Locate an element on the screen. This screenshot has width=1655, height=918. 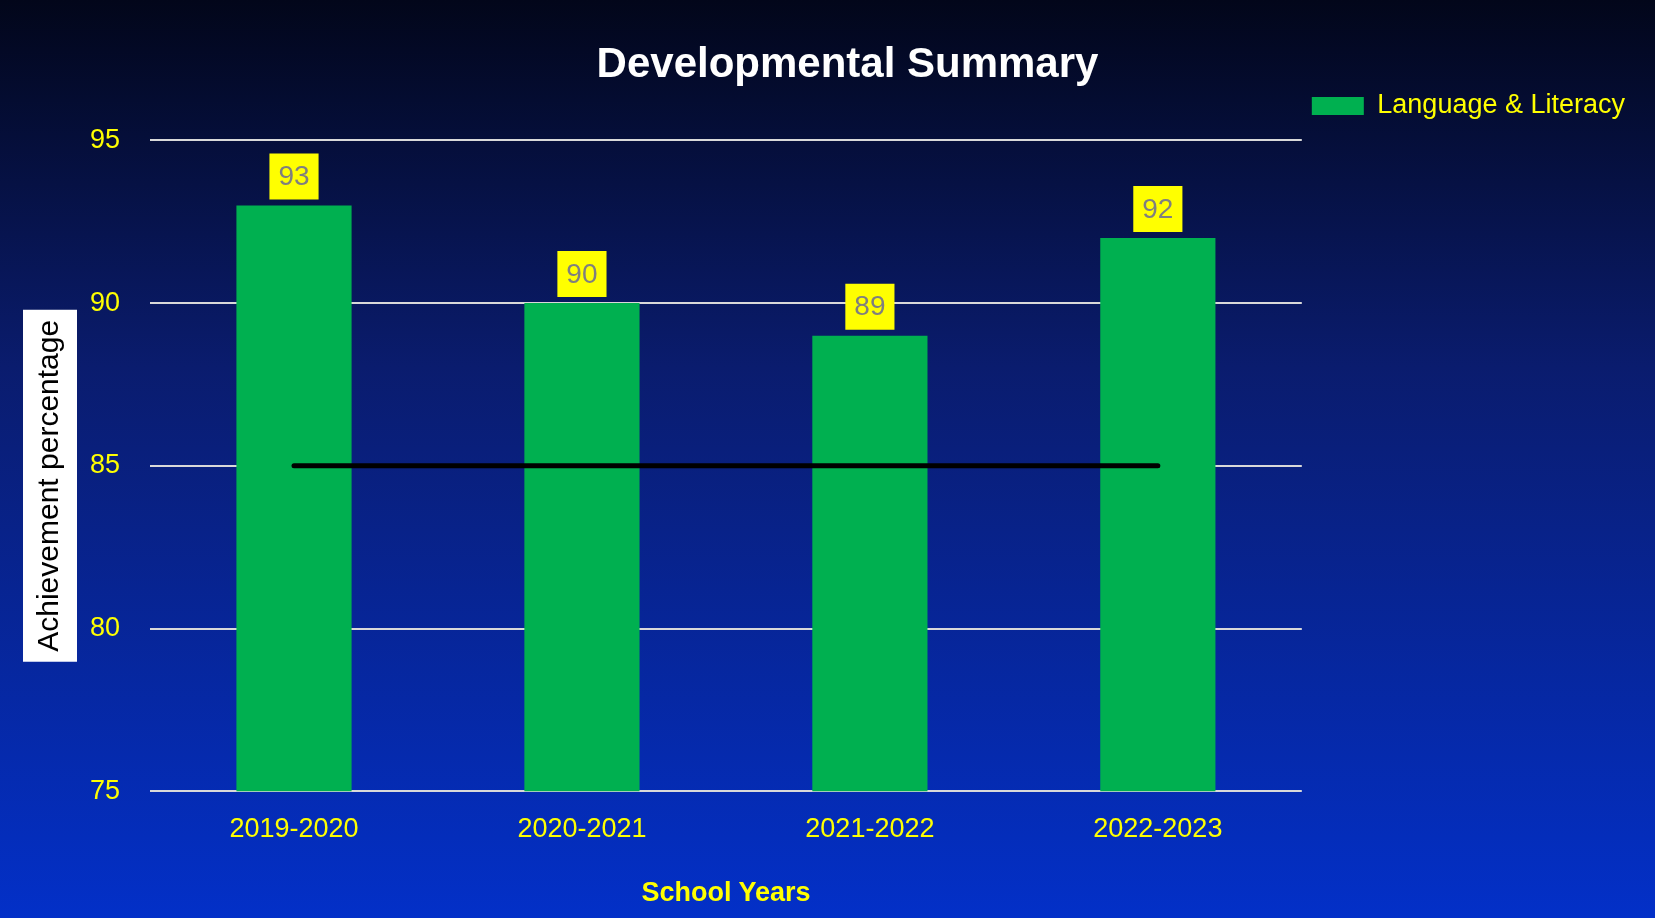
y-tick-label: 90 is located at coordinates (105, 301).